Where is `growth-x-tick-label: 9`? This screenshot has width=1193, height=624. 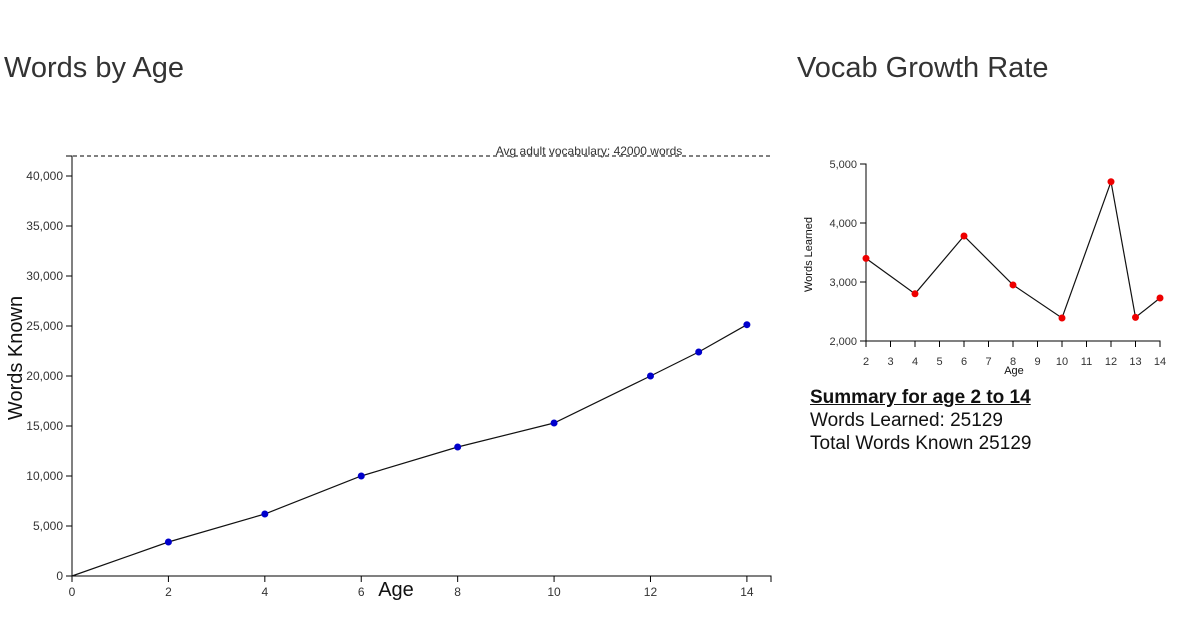 growth-x-tick-label: 9 is located at coordinates (1037, 362).